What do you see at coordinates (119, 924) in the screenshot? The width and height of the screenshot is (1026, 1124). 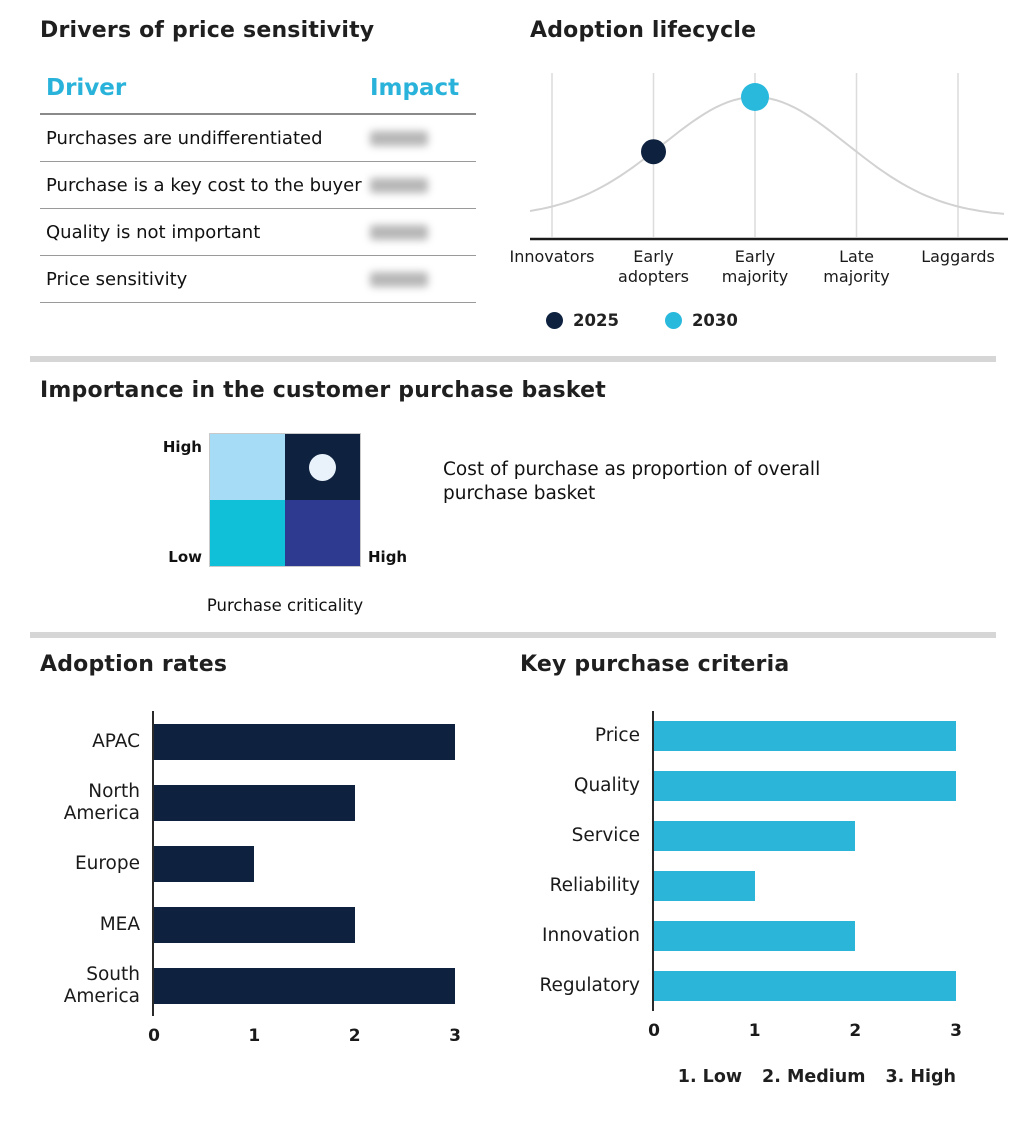 I see `bar-category-label: MEA` at bounding box center [119, 924].